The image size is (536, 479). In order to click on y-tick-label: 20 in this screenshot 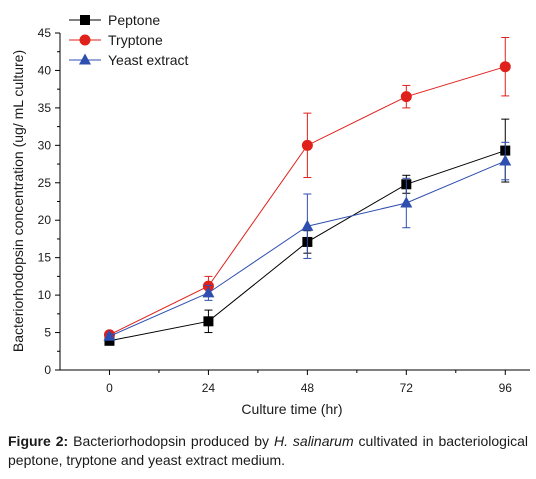, I will do `click(45, 220)`.